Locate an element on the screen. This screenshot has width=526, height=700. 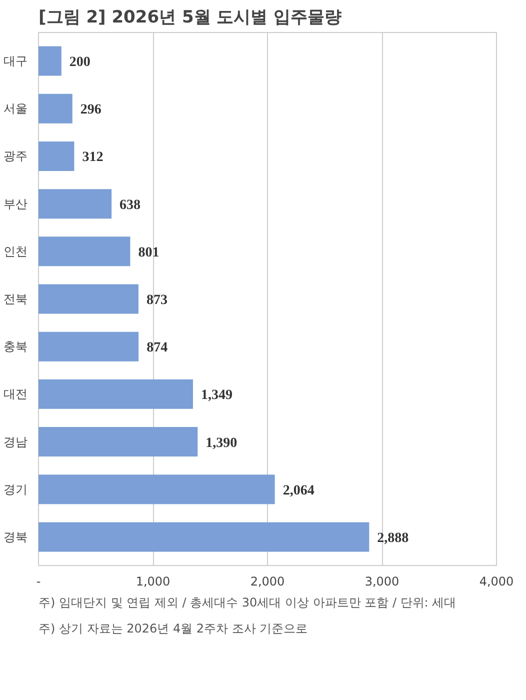
data-label: 312 is located at coordinates (93, 158).